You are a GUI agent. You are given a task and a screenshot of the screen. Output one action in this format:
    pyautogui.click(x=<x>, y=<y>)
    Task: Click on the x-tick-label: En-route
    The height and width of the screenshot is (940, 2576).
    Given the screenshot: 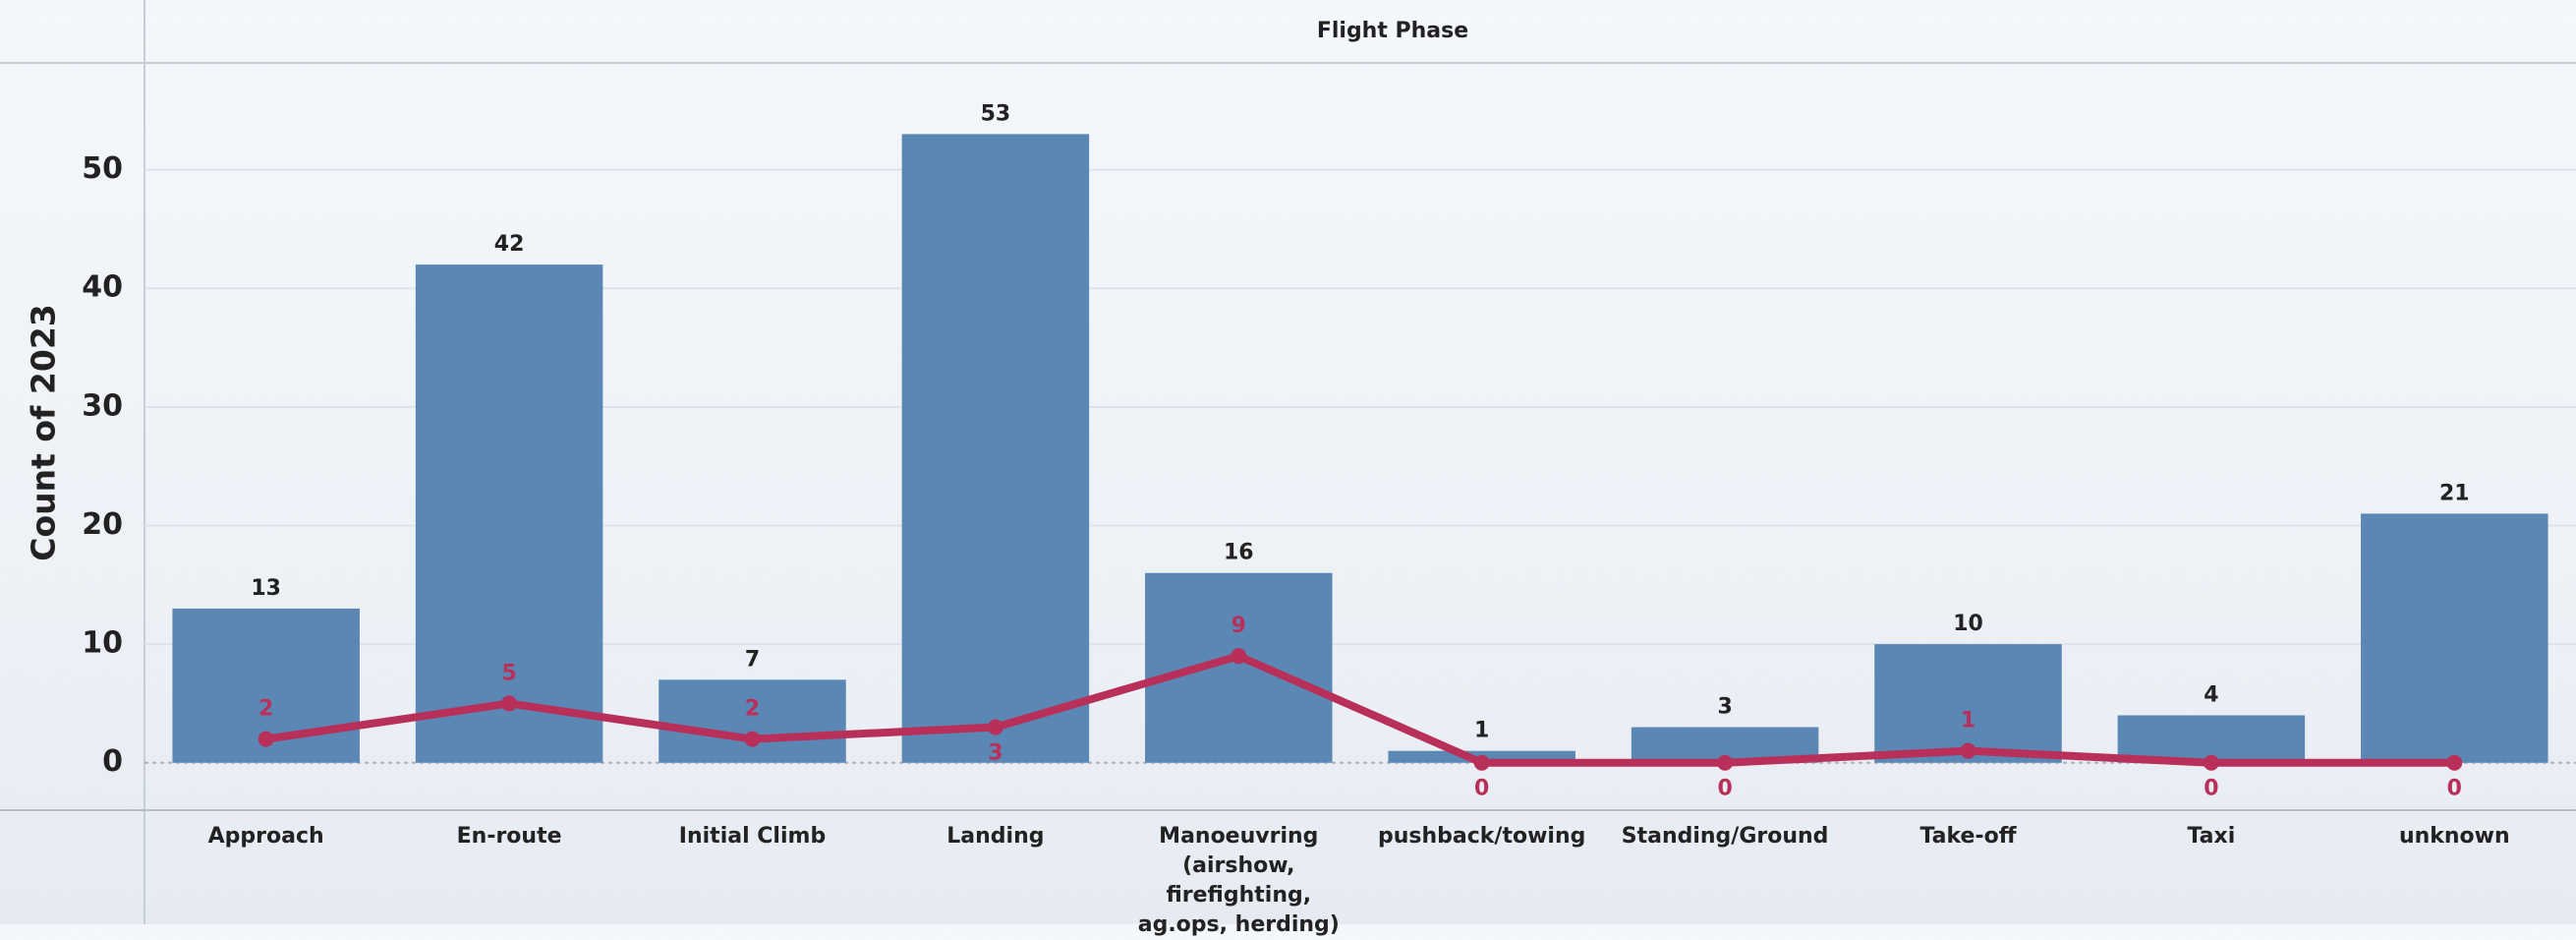 What is the action you would take?
    pyautogui.click(x=509, y=836)
    